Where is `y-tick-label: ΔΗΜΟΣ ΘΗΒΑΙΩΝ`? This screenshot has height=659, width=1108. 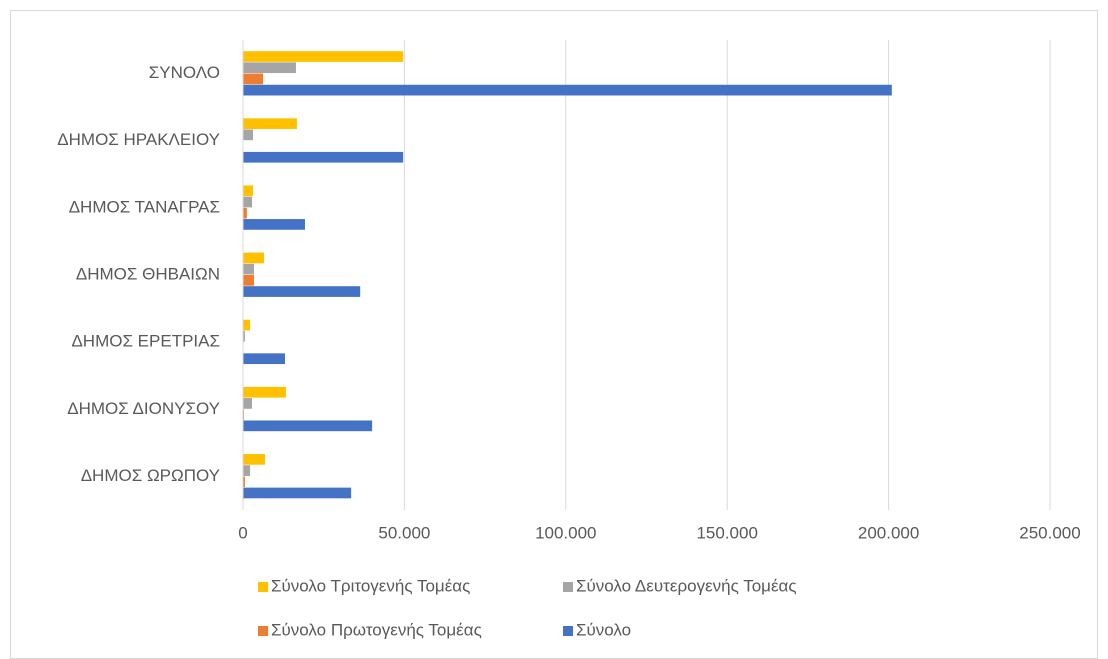
y-tick-label: ΔΗΜΟΣ ΘΗΒΑΙΩΝ is located at coordinates (148, 273).